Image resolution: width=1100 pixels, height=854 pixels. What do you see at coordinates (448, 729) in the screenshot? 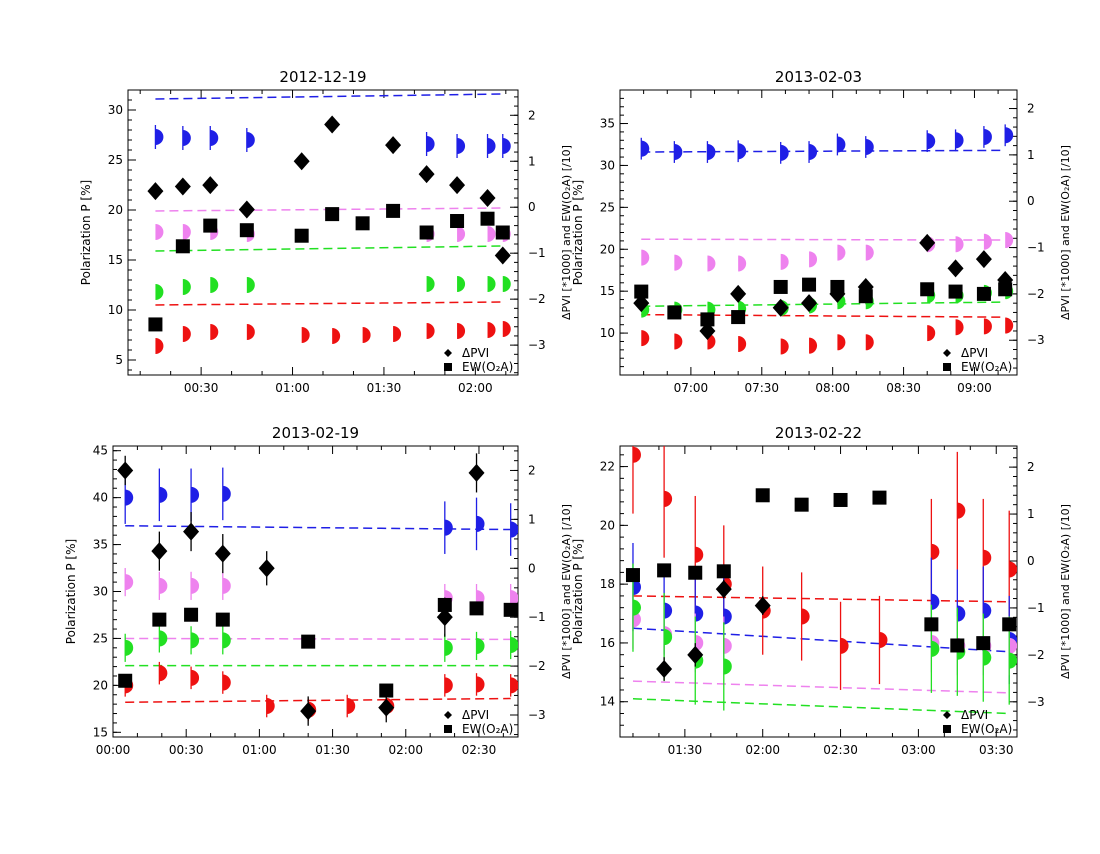
I see `legend-ew-marker` at bounding box center [448, 729].